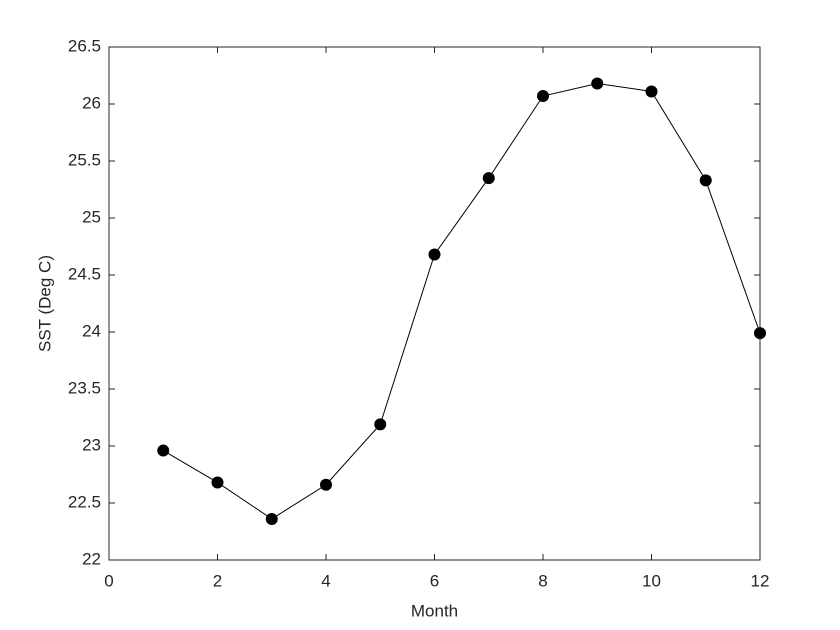 This screenshot has height=630, width=840. What do you see at coordinates (91, 216) in the screenshot?
I see `y-tick-label: 25` at bounding box center [91, 216].